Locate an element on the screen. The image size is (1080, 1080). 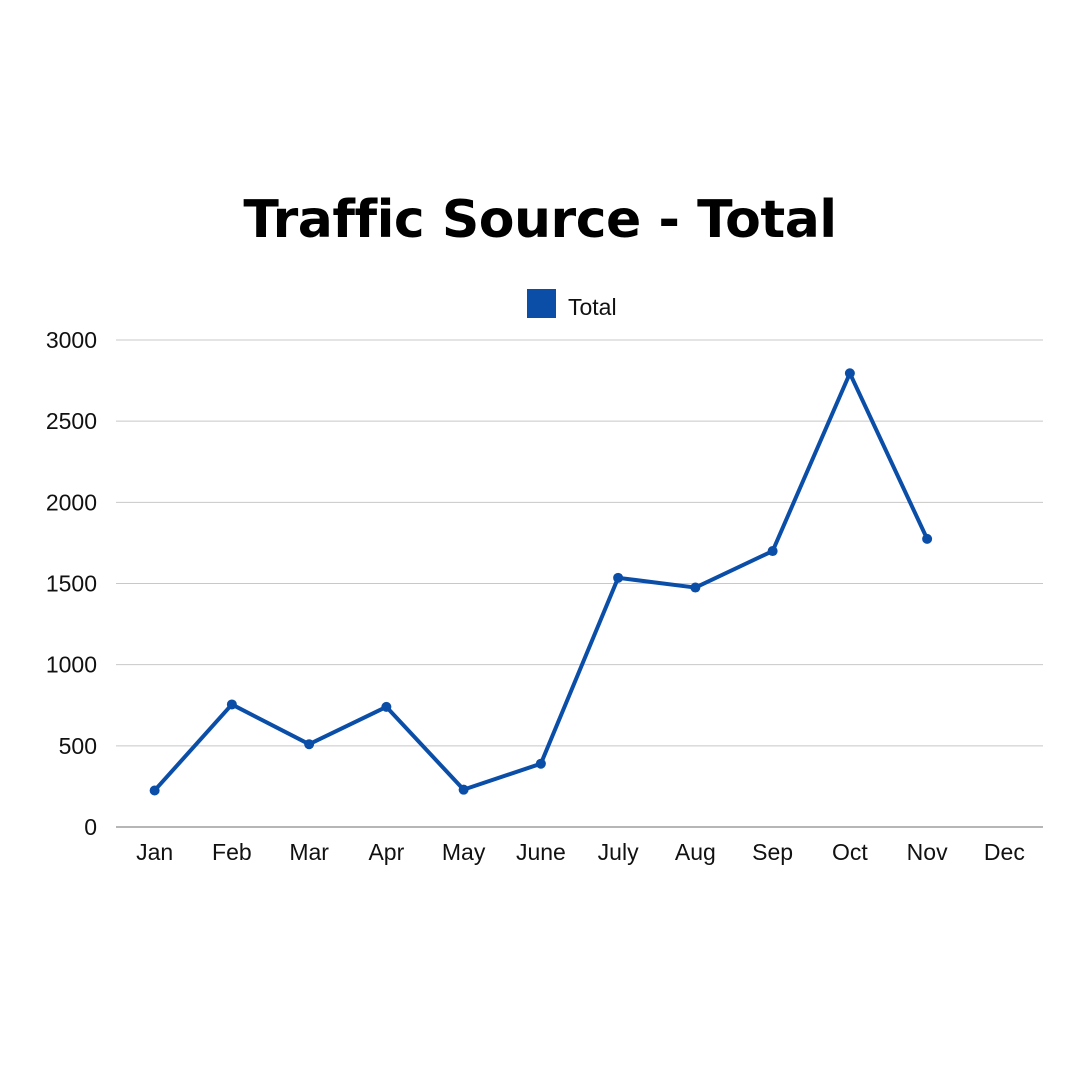
y-tick-label: 500 is located at coordinates (78, 746).